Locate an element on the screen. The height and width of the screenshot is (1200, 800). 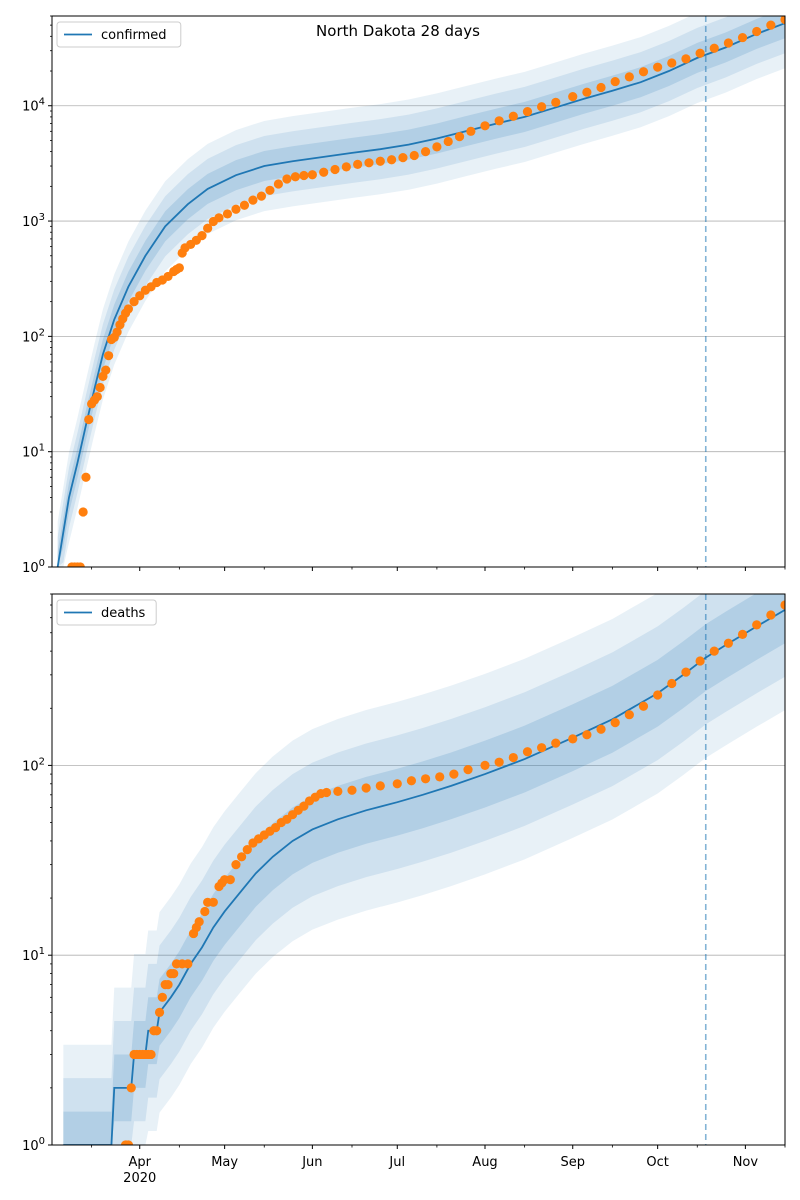
x-tick-label: Jun is located at coordinates (311, 1162).